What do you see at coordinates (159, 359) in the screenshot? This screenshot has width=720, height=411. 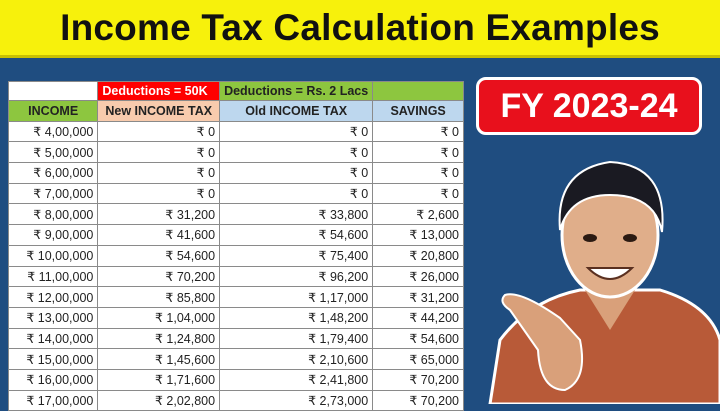 I see `new-tax-cell: ₹ 1,45,600` at bounding box center [159, 359].